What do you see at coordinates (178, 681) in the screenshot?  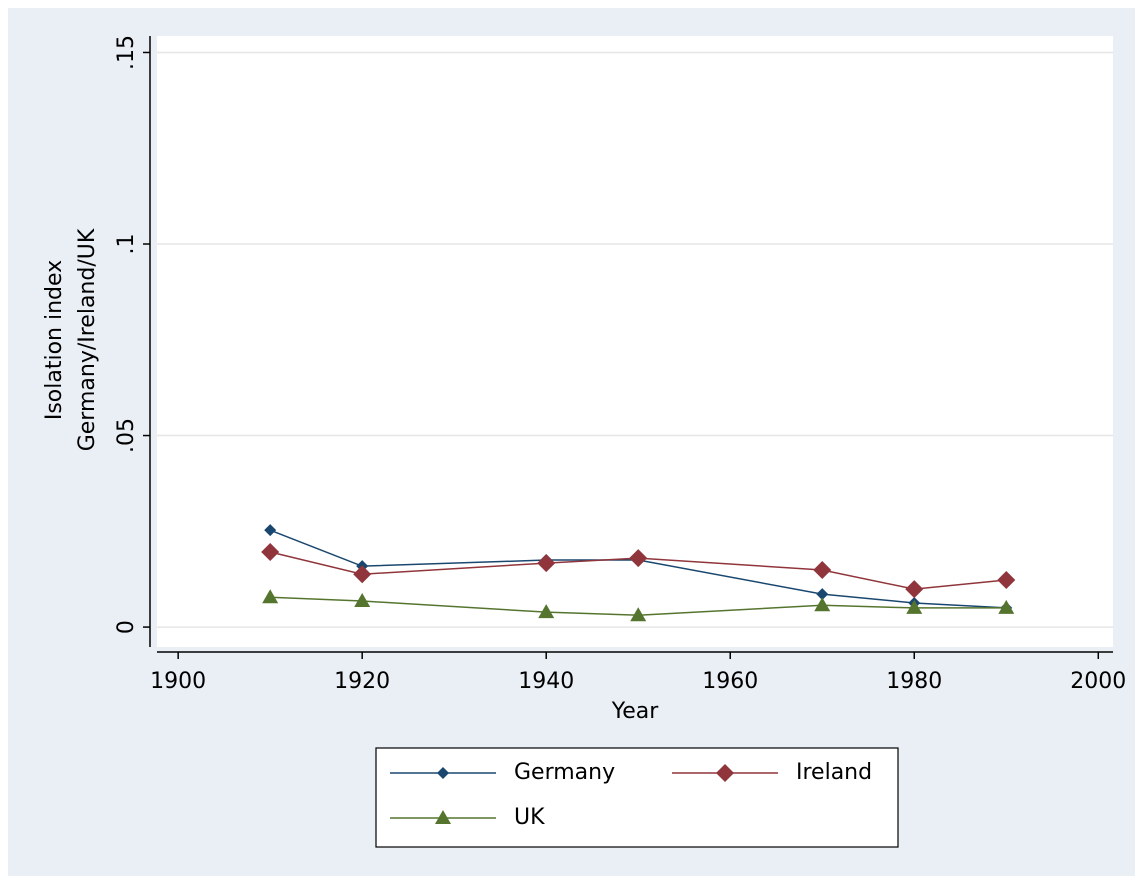 I see `x-tick-label: 1900` at bounding box center [178, 681].